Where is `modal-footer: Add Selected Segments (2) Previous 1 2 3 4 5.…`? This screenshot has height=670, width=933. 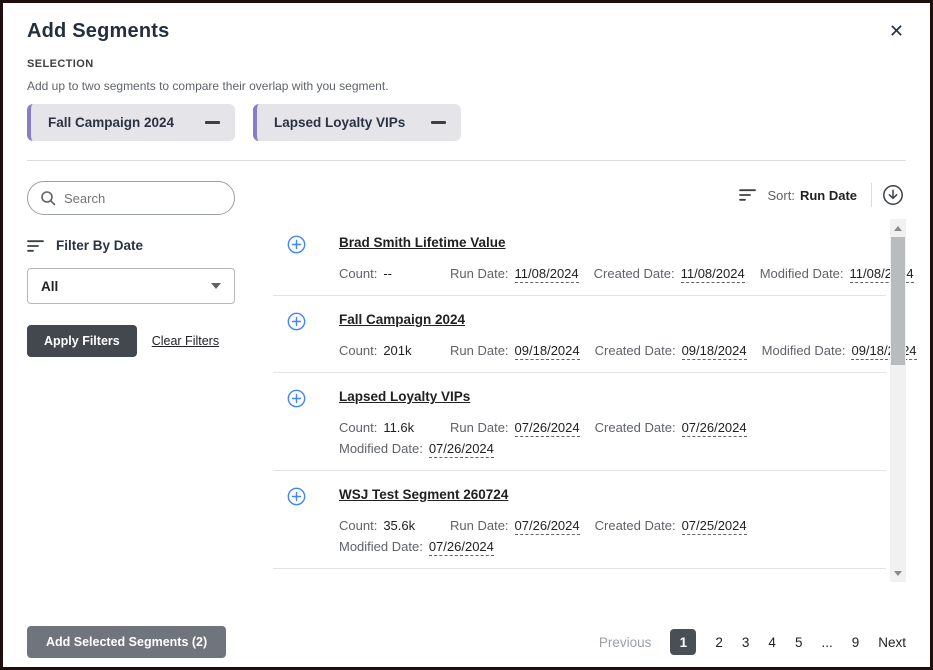
modal-footer: Add Selected Segments (2) Previous 1 2 3 4 5.… is located at coordinates (466, 642).